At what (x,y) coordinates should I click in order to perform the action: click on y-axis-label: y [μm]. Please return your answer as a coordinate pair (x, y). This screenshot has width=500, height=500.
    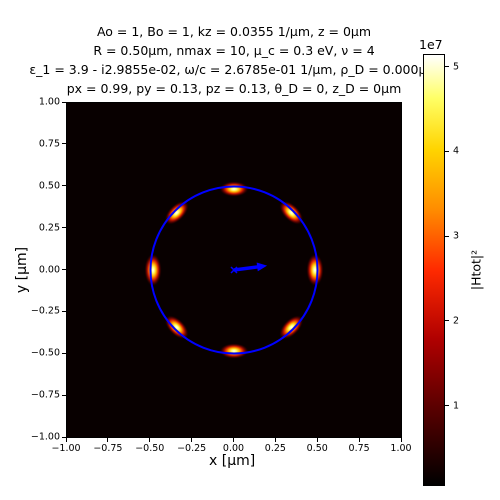
    Looking at the image, I should click on (22, 270).